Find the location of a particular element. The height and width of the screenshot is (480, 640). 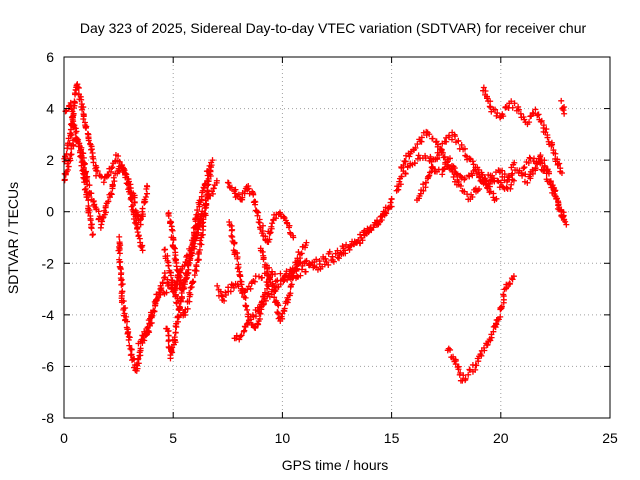

y-tick-label: 2 is located at coordinates (50, 160).